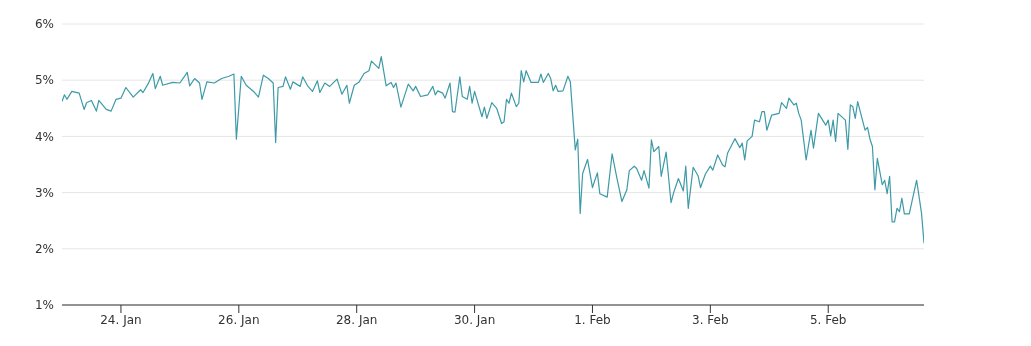  What do you see at coordinates (44, 136) in the screenshot?
I see `y-tick-label: 4%` at bounding box center [44, 136].